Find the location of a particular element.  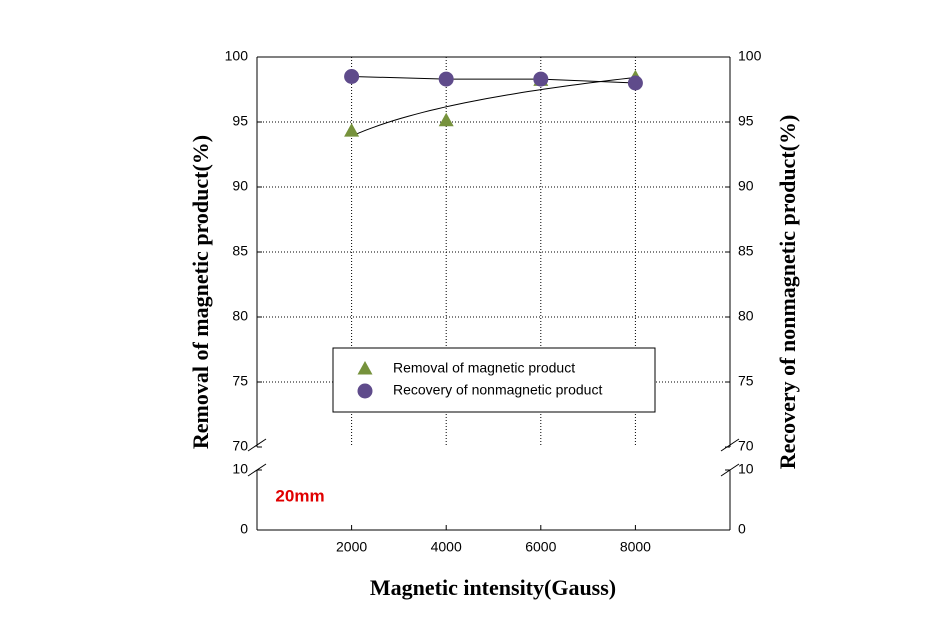

annotation: 20mm is located at coordinates (299, 495).